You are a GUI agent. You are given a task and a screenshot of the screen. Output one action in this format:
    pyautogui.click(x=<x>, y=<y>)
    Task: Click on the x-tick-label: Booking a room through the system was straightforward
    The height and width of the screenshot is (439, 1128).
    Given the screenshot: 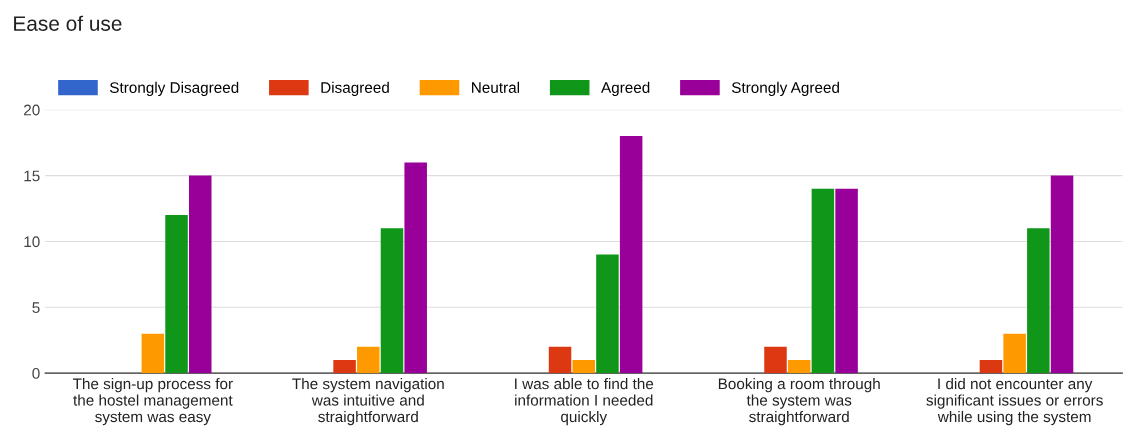 What is the action you would take?
    pyautogui.click(x=799, y=402)
    